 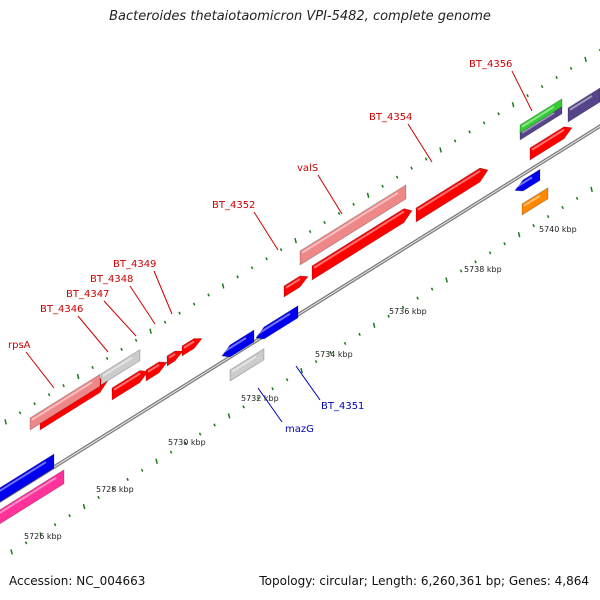 What do you see at coordinates (43, 536) in the screenshot?
I see `scale-label: 5726 kbp` at bounding box center [43, 536].